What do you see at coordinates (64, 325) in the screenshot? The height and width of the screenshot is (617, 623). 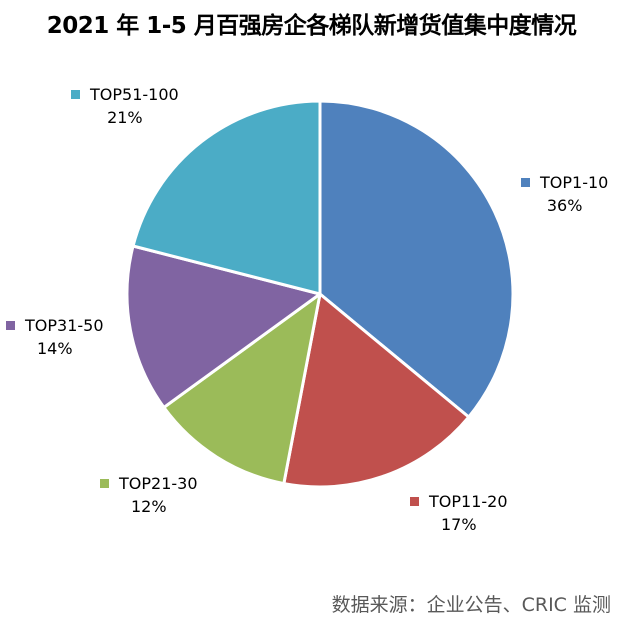 I see `label-name: TOP31-50` at bounding box center [64, 325].